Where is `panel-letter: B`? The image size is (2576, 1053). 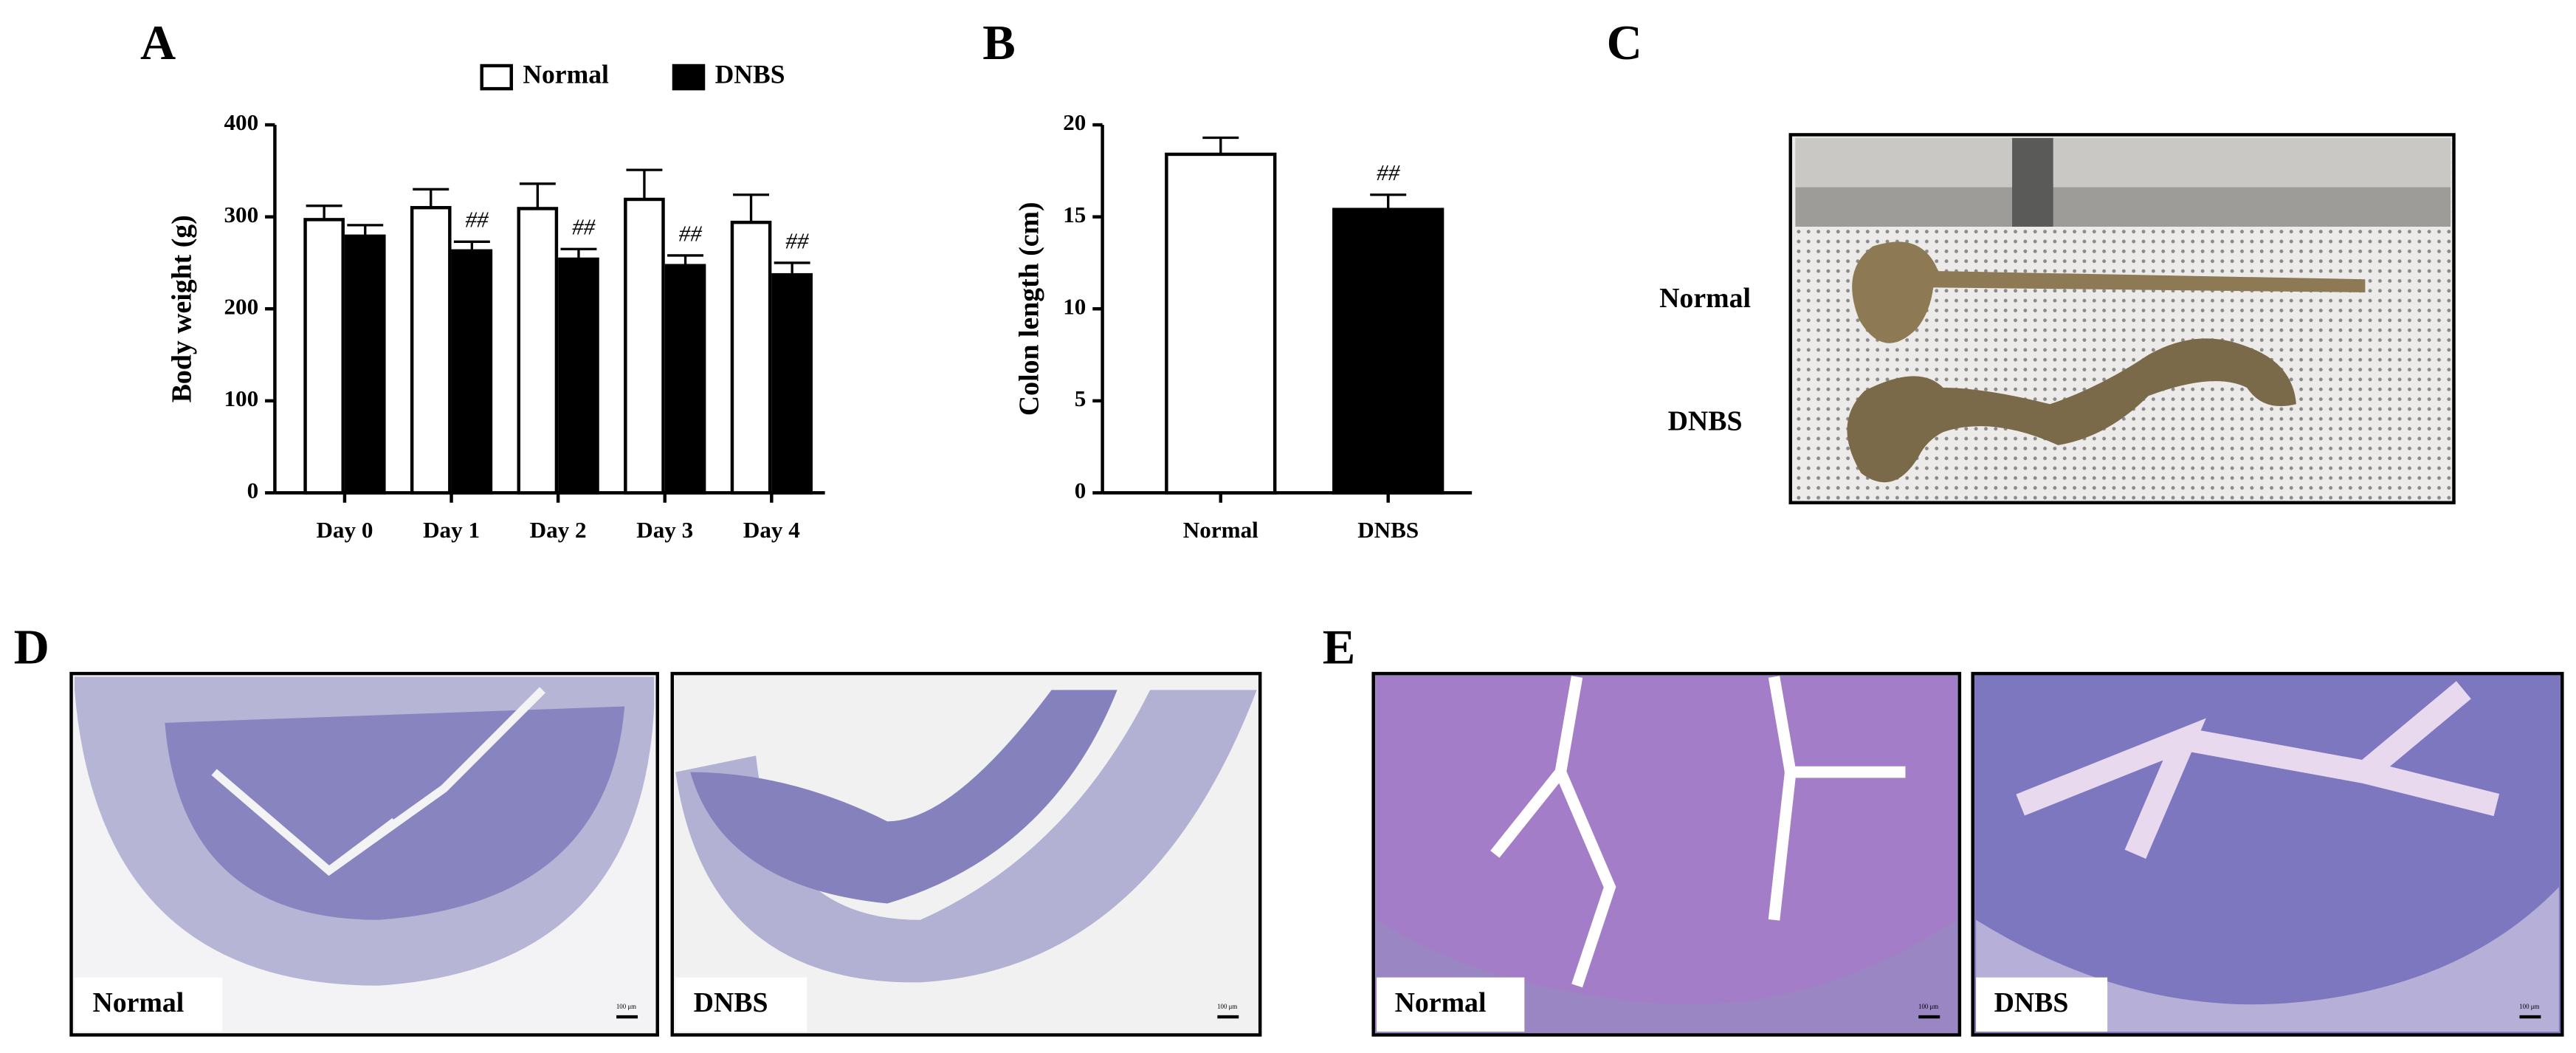
panel-letter: B is located at coordinates (999, 43).